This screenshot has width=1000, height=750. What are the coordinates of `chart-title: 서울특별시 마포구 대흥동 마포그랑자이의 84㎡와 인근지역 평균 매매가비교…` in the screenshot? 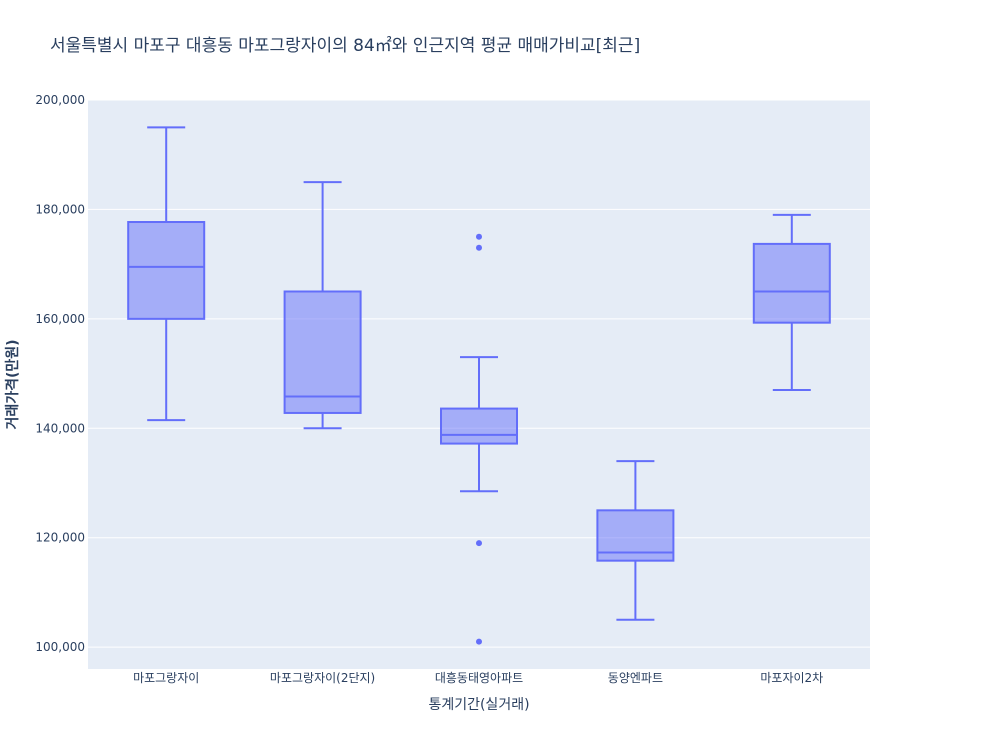 It's located at (345, 46).